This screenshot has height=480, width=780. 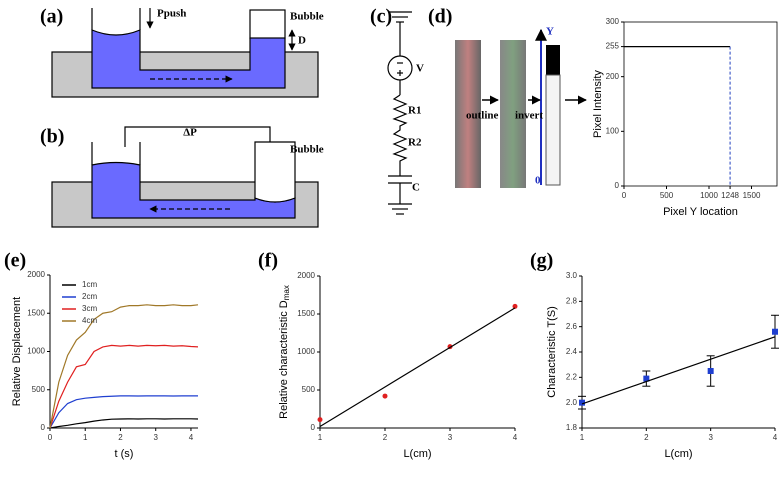 What do you see at coordinates (415, 143) in the screenshot?
I see `resistor-label: R2` at bounding box center [415, 143].